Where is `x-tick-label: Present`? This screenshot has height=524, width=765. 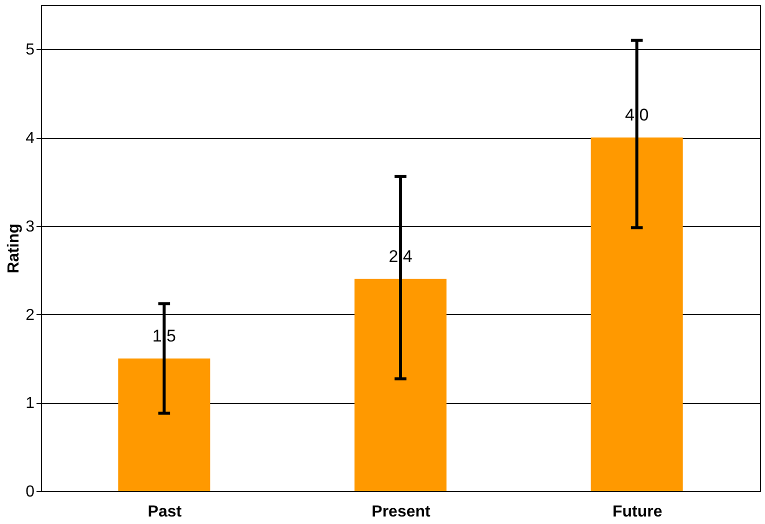
x-tick-label: Present is located at coordinates (402, 512).